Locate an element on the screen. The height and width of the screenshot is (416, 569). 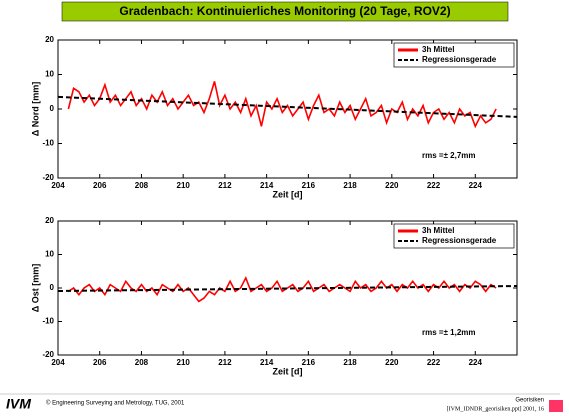
logo: IVM is located at coordinates (18, 404).